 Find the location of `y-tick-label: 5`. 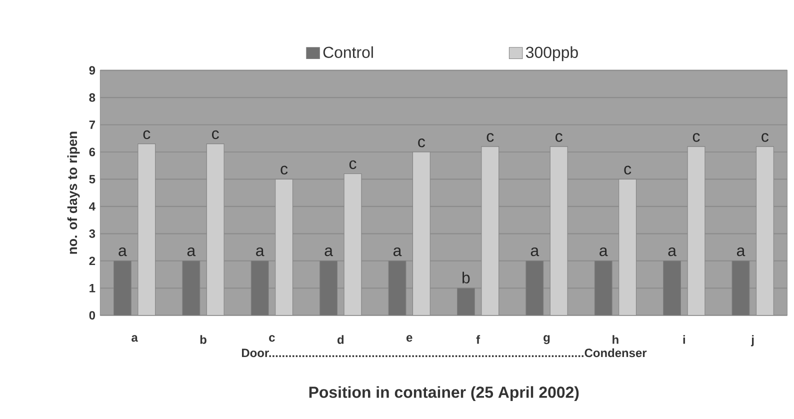

y-tick-label: 5 is located at coordinates (92, 179).